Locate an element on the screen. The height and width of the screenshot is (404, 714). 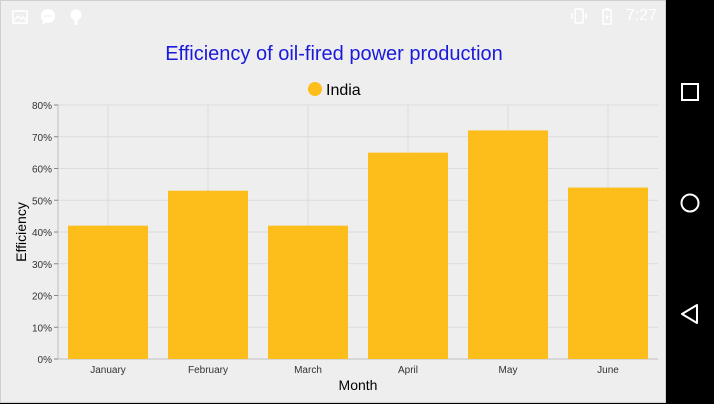
back-icon is located at coordinates (690, 314).